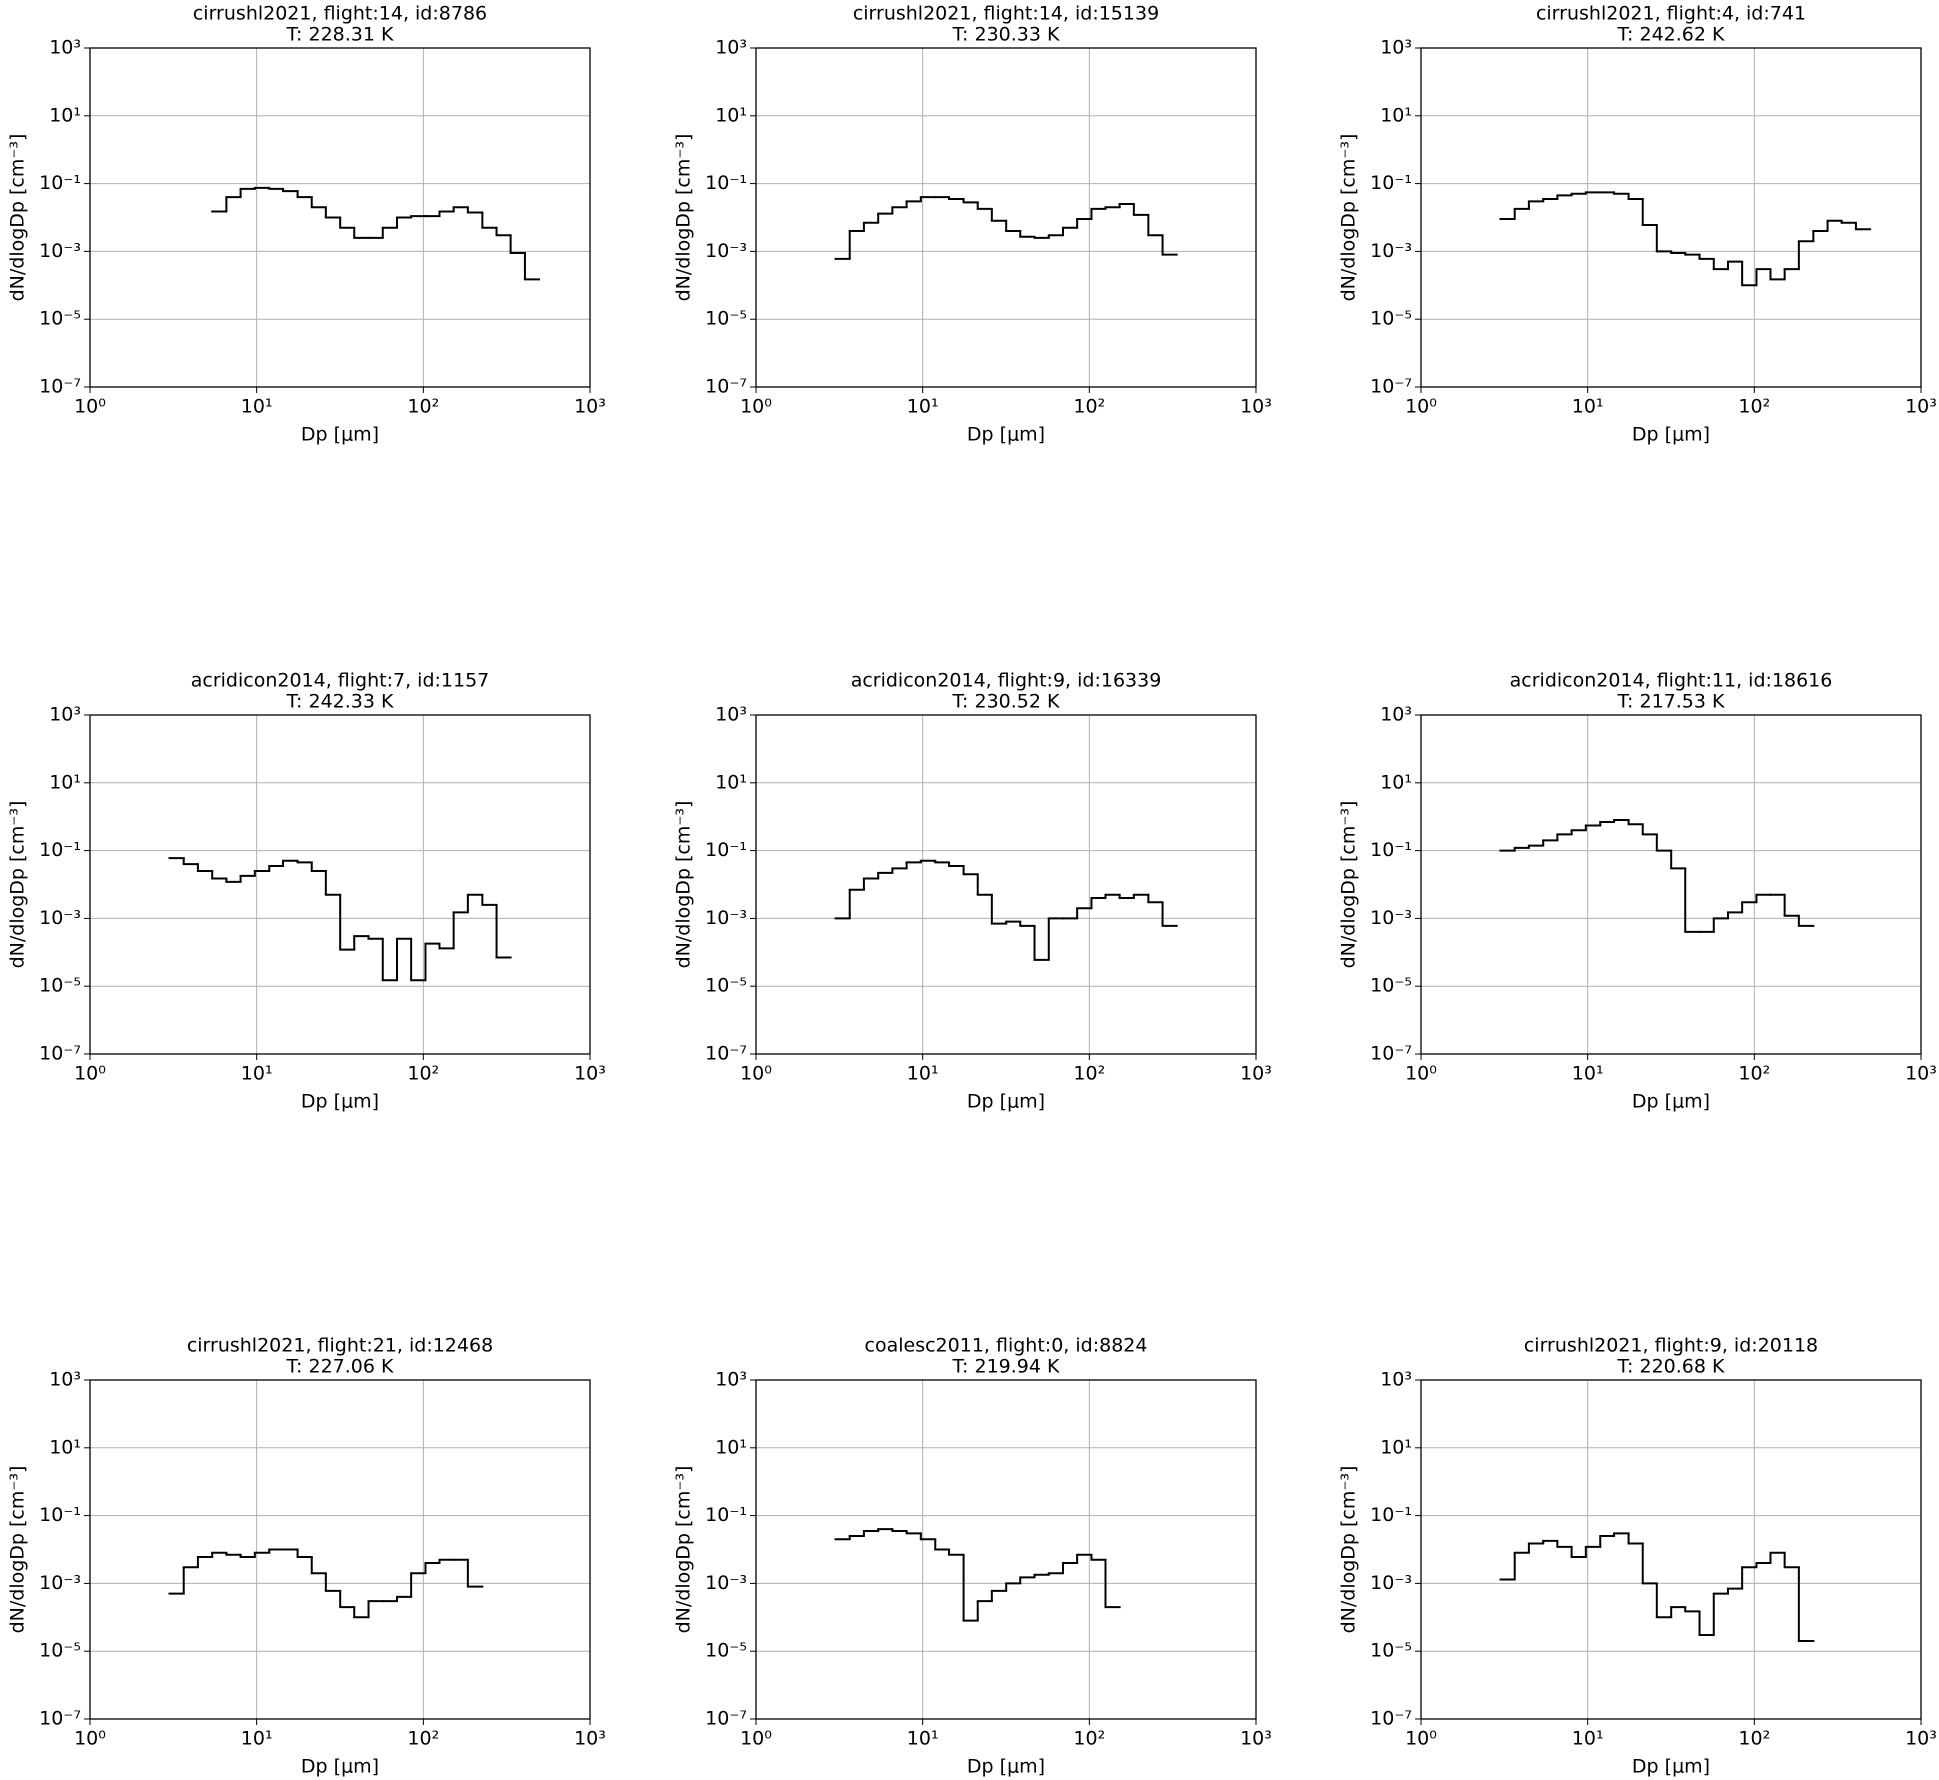 This screenshot has width=1939, height=1780. What do you see at coordinates (1006, 35) in the screenshot?
I see `chart-subtitle: T: 230.33 K` at bounding box center [1006, 35].